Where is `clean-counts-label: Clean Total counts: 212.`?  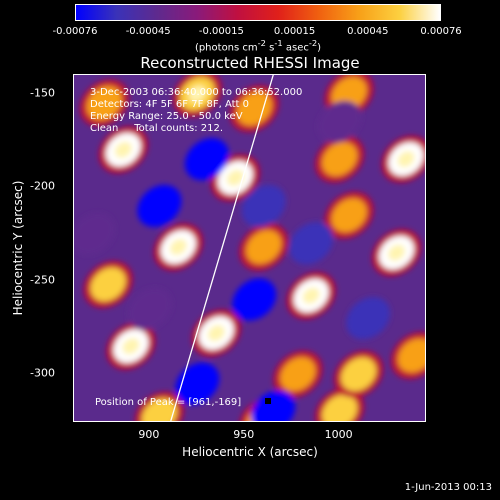
clean-counts-label: Clean Total counts: 212. is located at coordinates (157, 128).